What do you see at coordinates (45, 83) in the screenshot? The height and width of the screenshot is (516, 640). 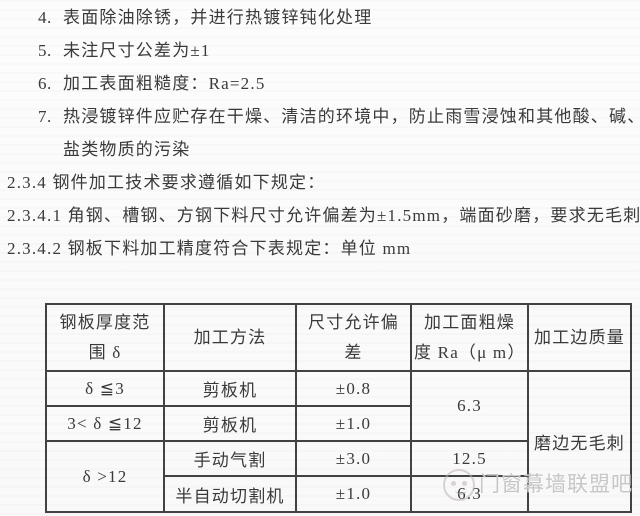 I see `list-item-number: 6.` at bounding box center [45, 83].